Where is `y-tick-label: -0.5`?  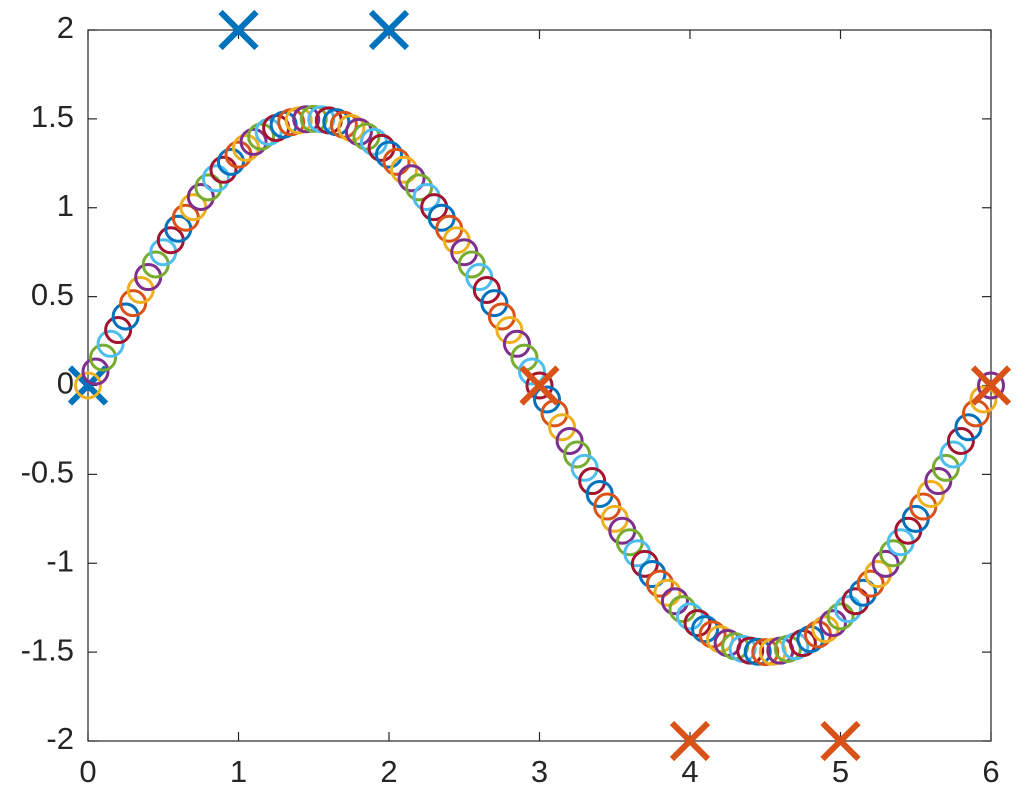 y-tick-label: -0.5 is located at coordinates (47, 472).